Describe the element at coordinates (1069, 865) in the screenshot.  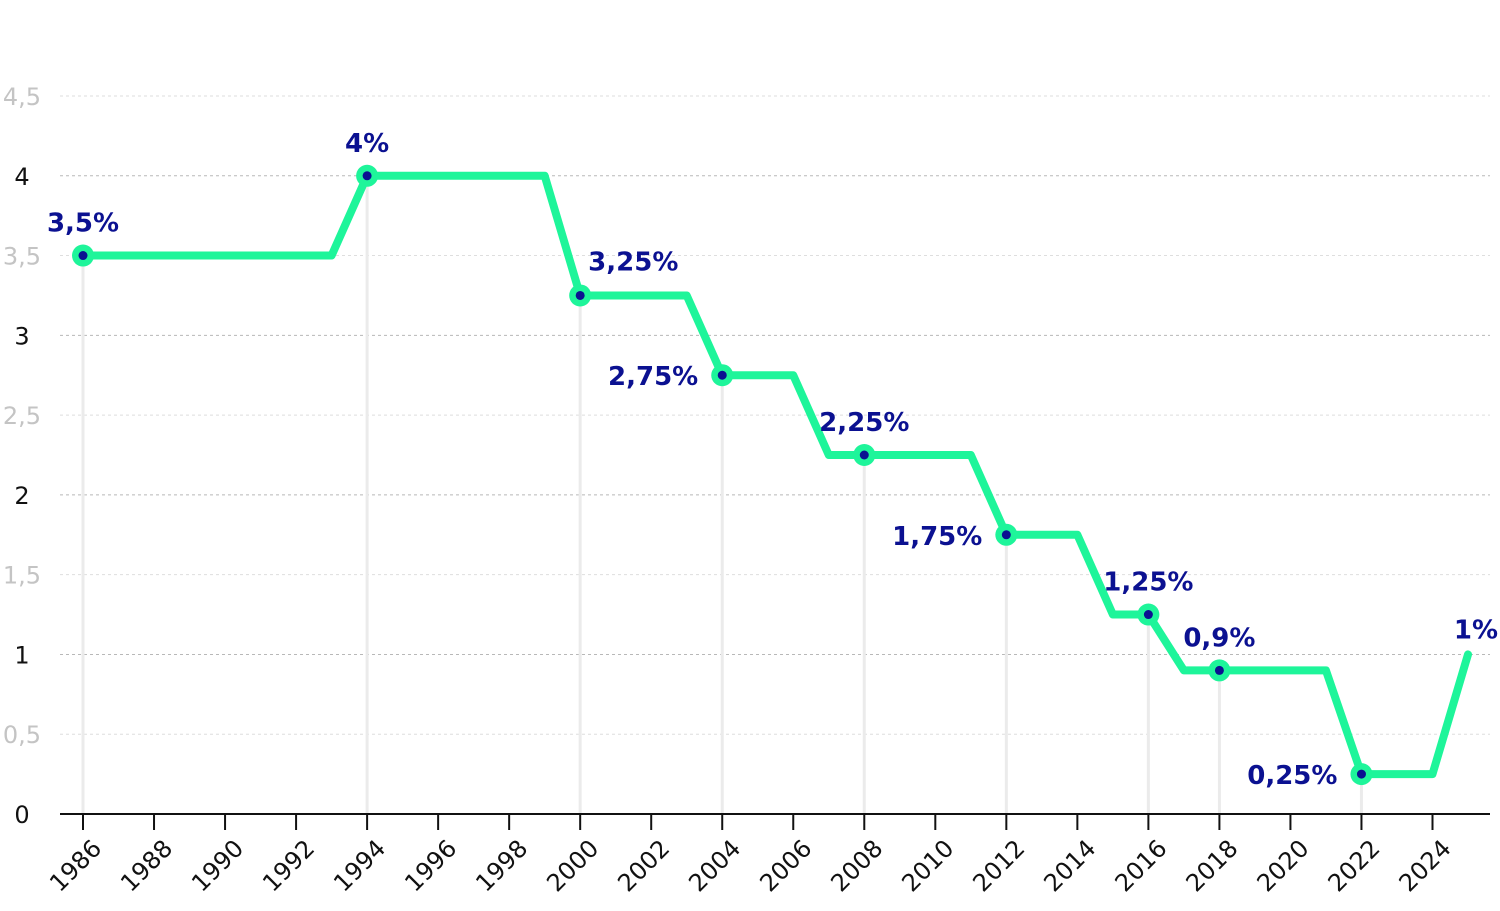
I see `x-tick-label-14: 2014` at that location.